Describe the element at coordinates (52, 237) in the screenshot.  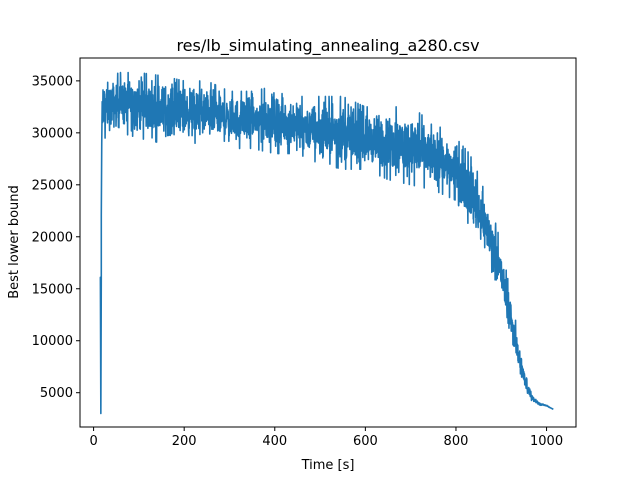
I see `y-tick-label: 20000` at that location.